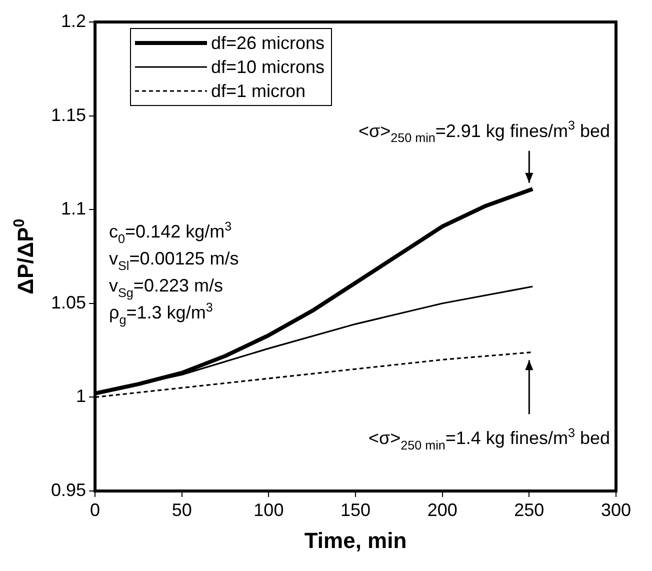  I want to click on x-tick-label: 300, so click(616, 510).